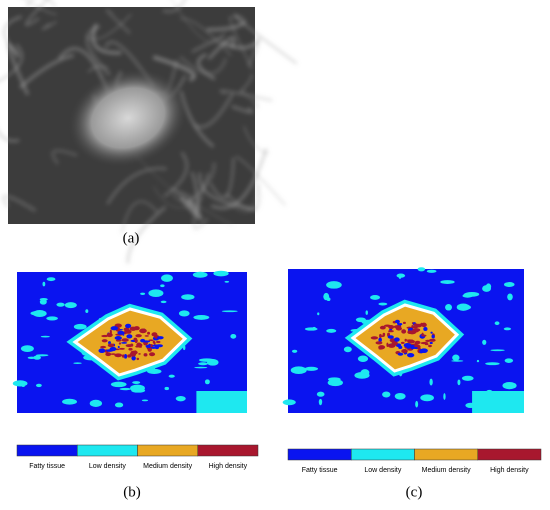 This screenshot has width=550, height=510. I want to click on legend-label: Medium density, so click(447, 470).